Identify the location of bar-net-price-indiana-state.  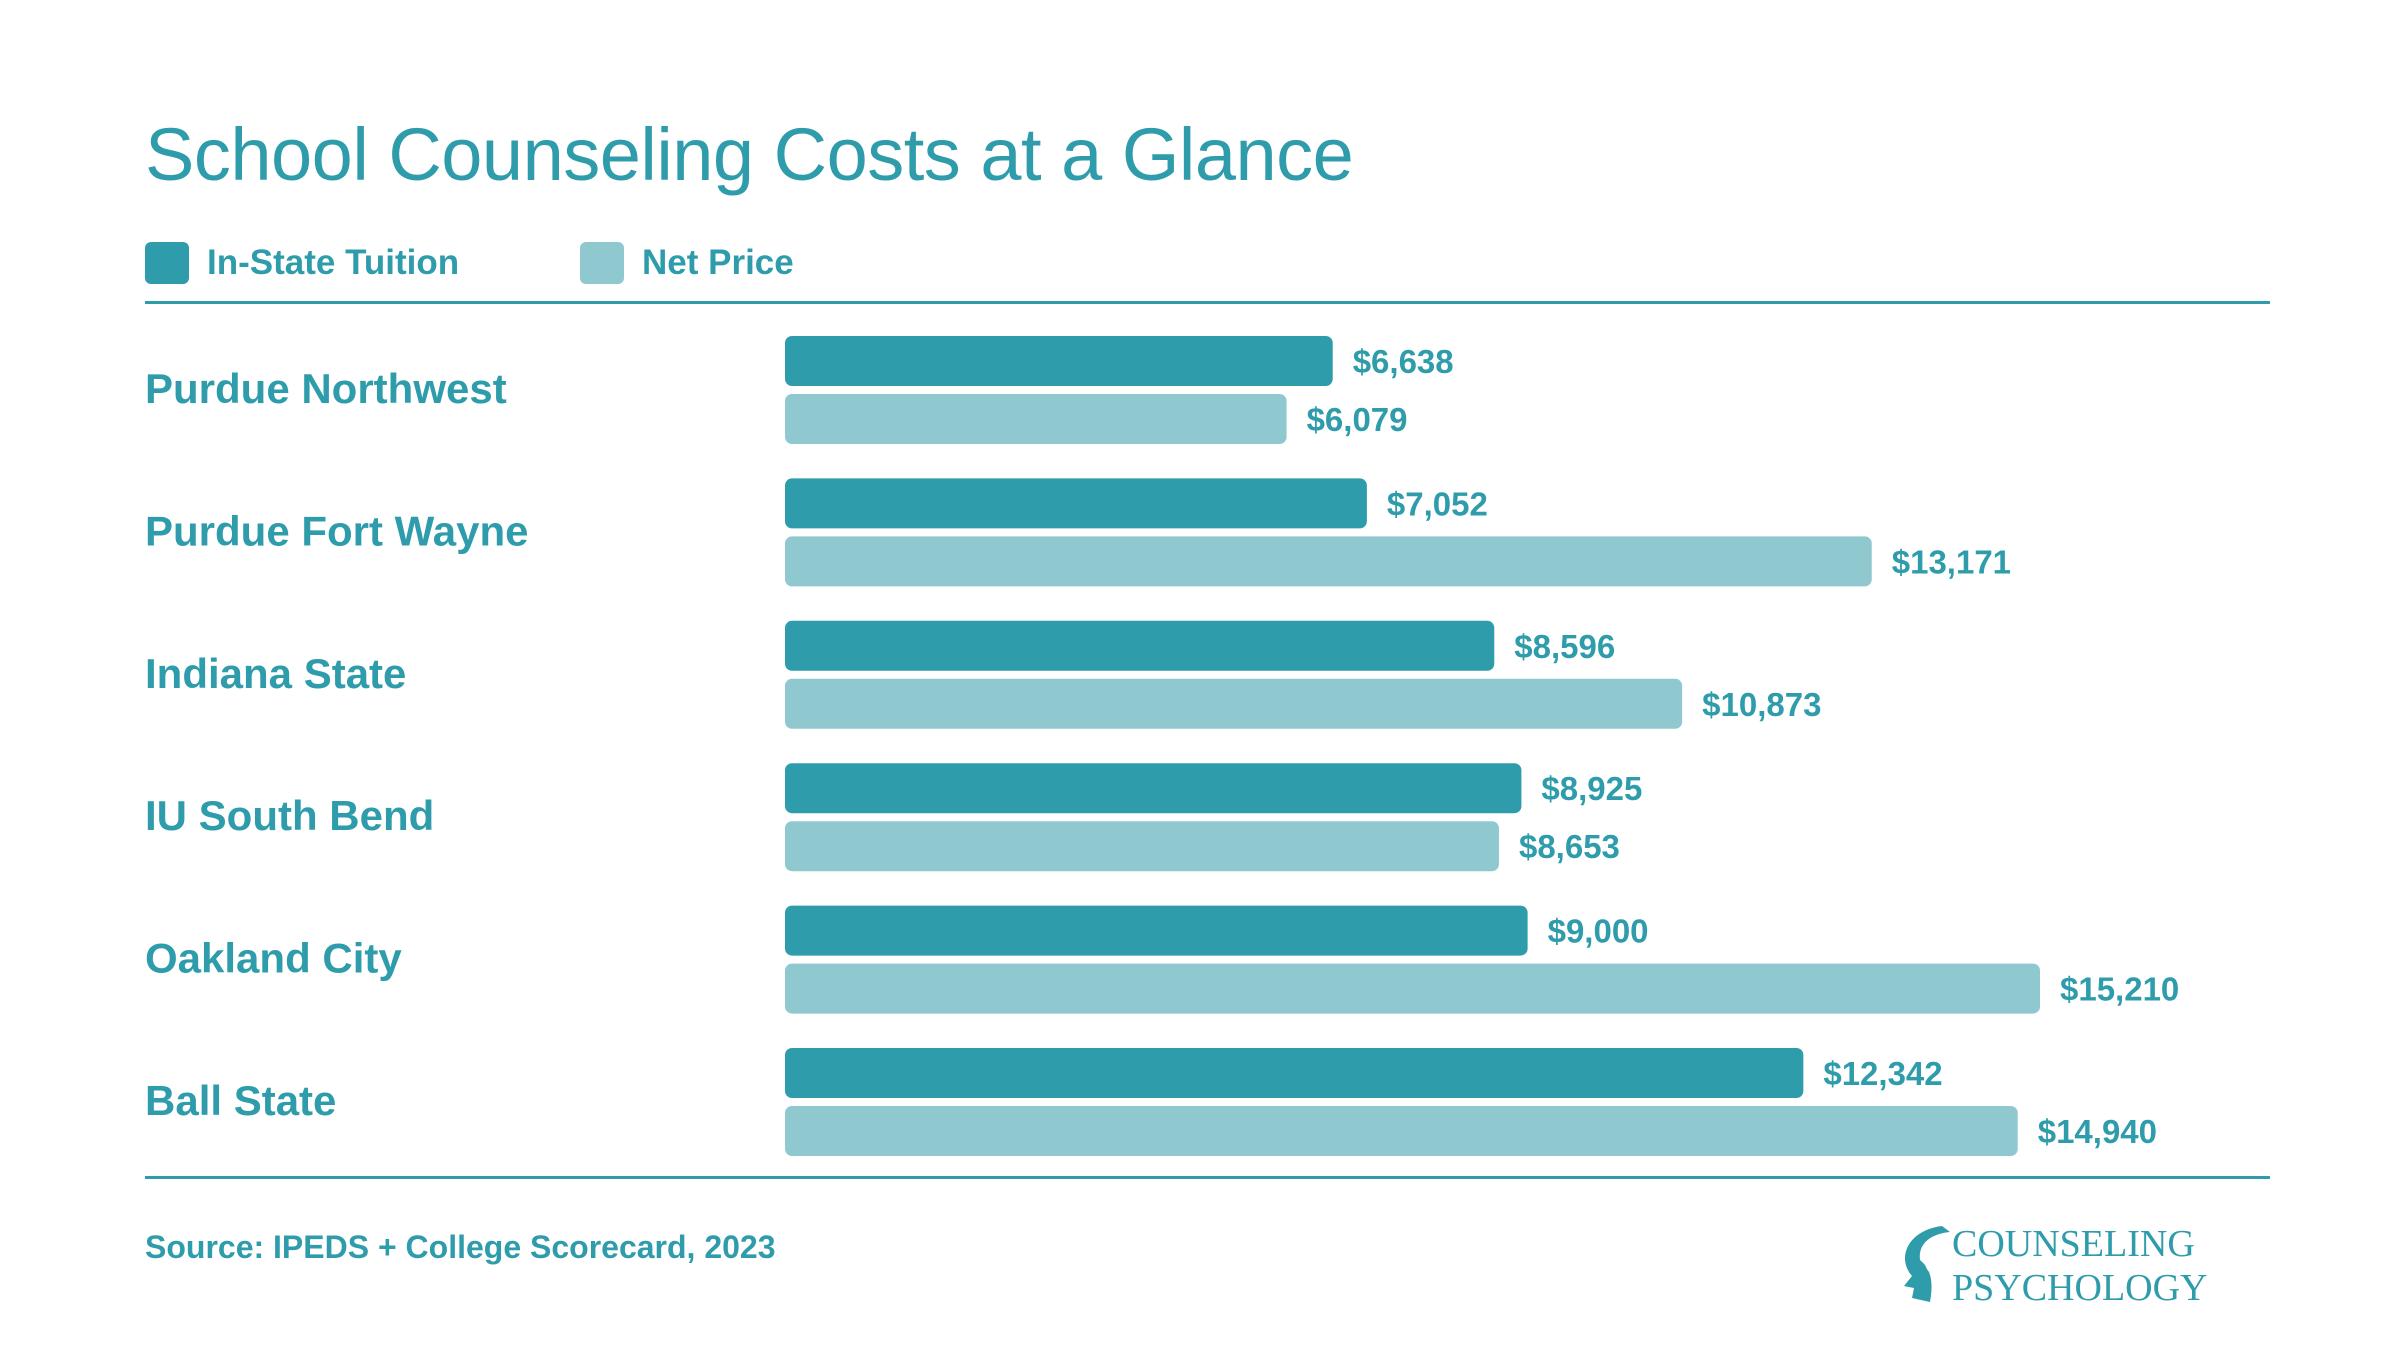
(1234, 703).